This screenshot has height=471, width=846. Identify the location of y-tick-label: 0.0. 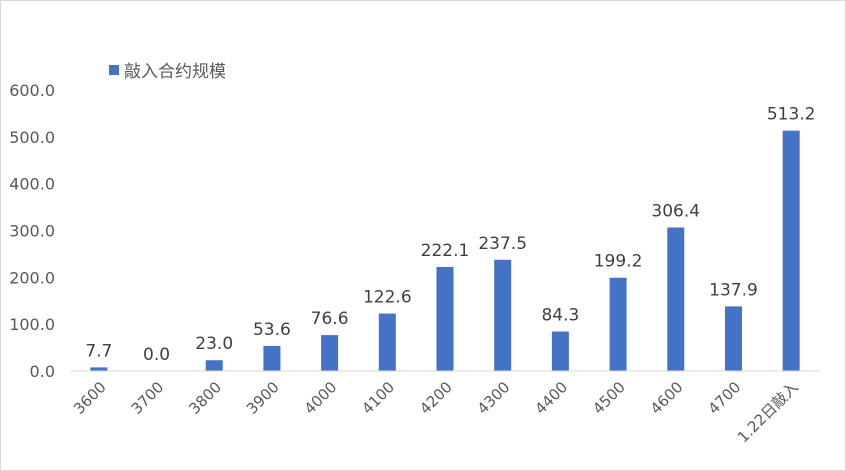
(42, 371).